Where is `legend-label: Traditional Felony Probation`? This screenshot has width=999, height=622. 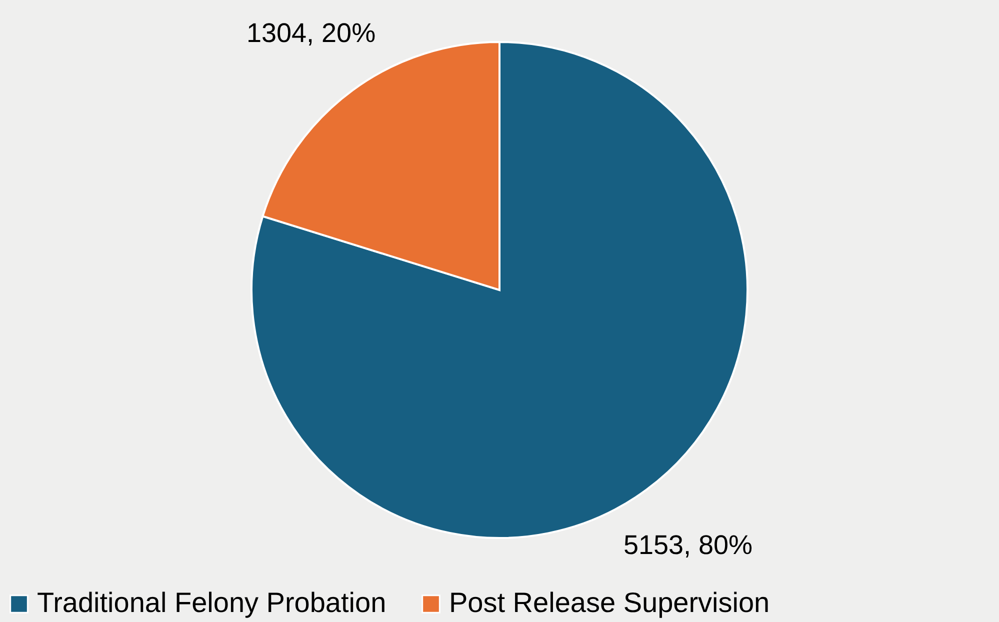 legend-label: Traditional Felony Probation is located at coordinates (211, 602).